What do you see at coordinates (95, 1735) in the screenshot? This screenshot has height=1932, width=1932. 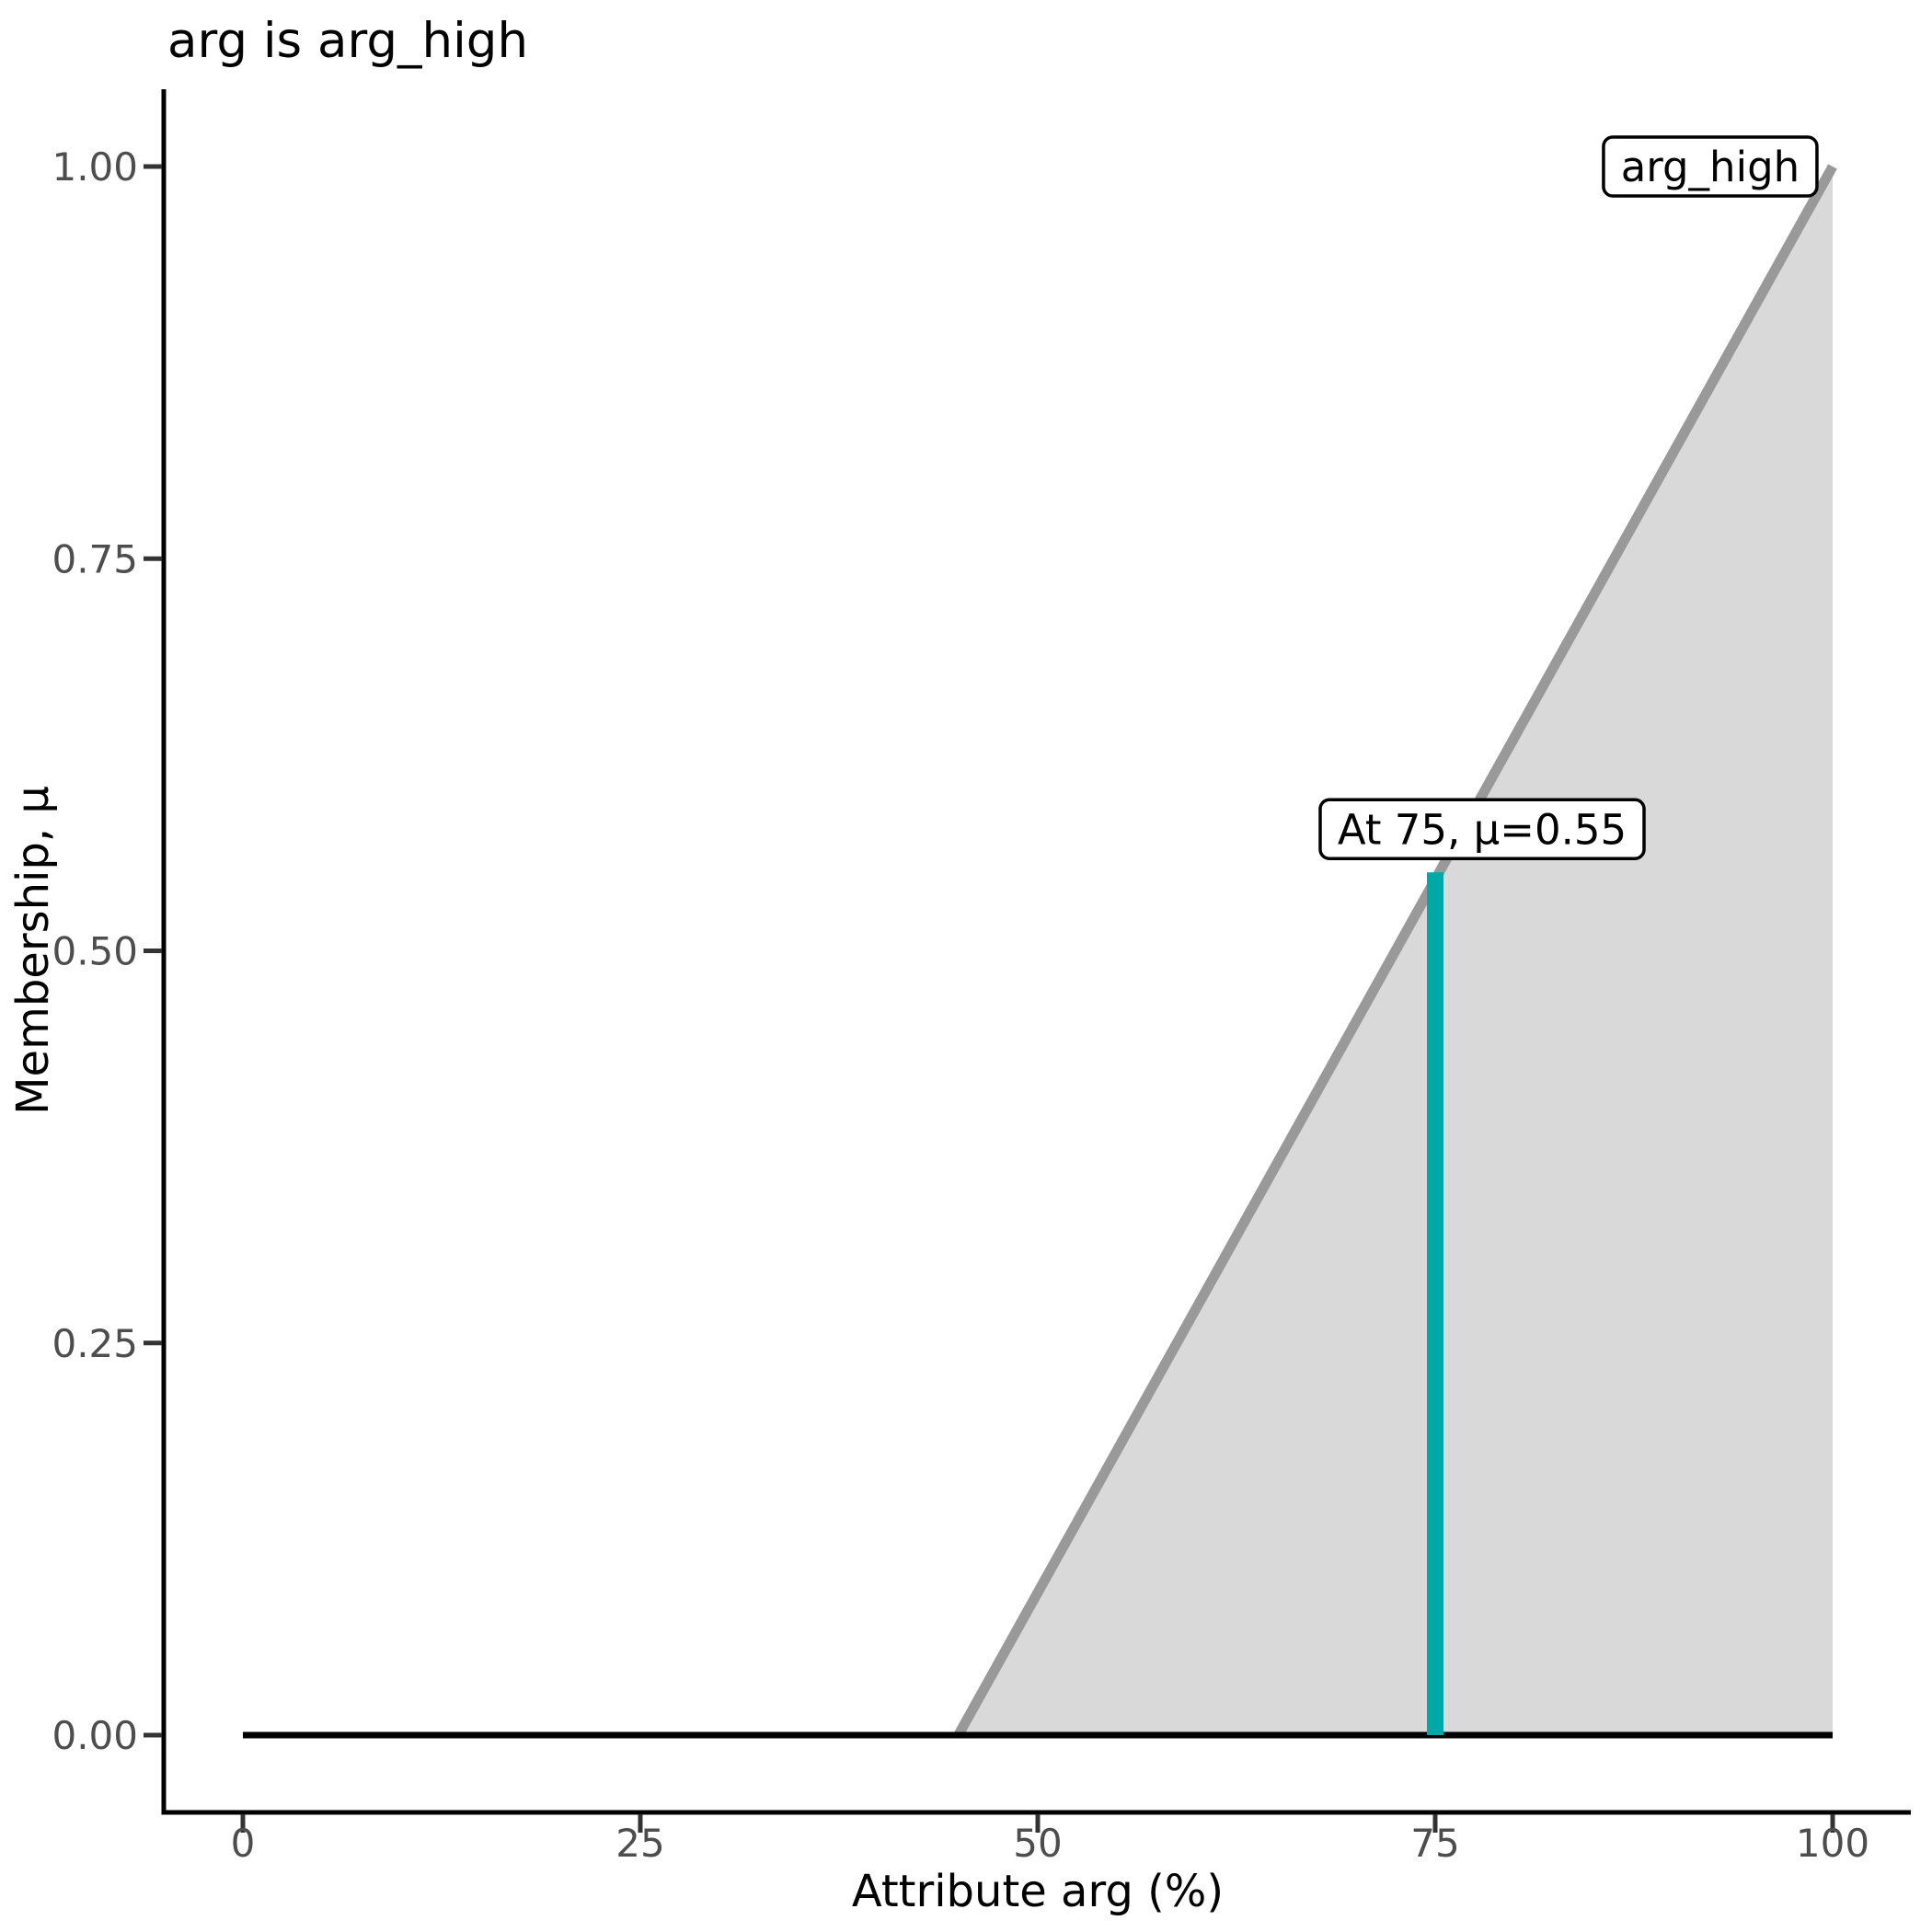 I see `y-tick-label: 0.00` at bounding box center [95, 1735].